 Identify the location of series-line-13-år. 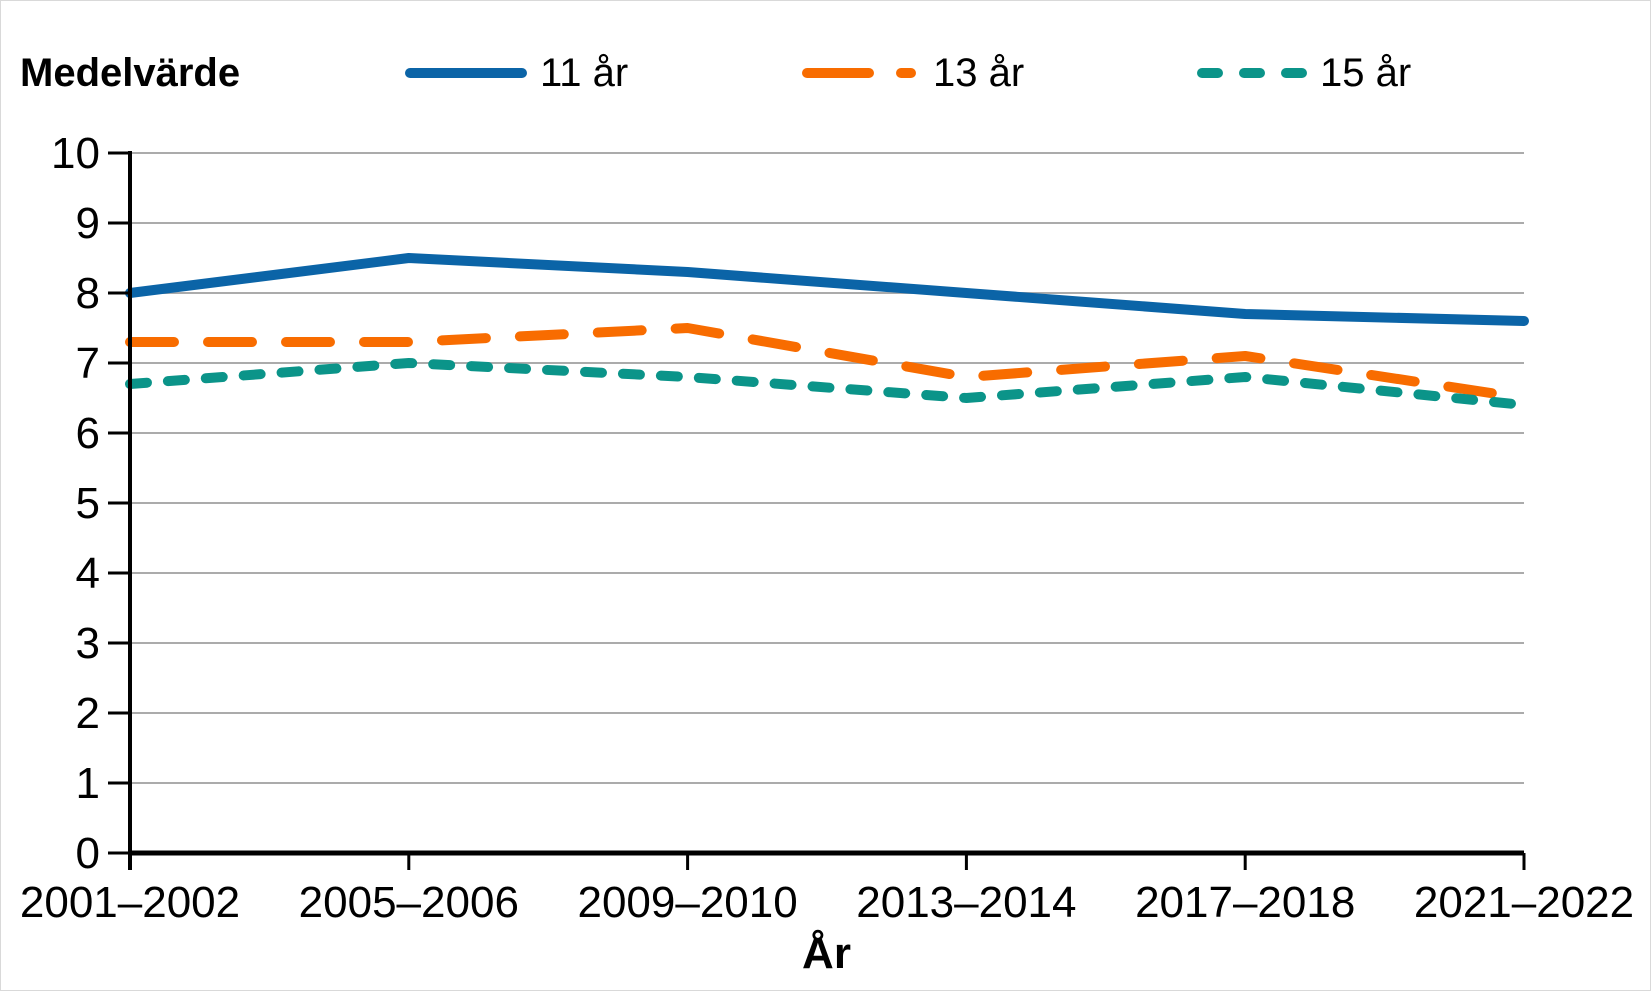
(827, 363).